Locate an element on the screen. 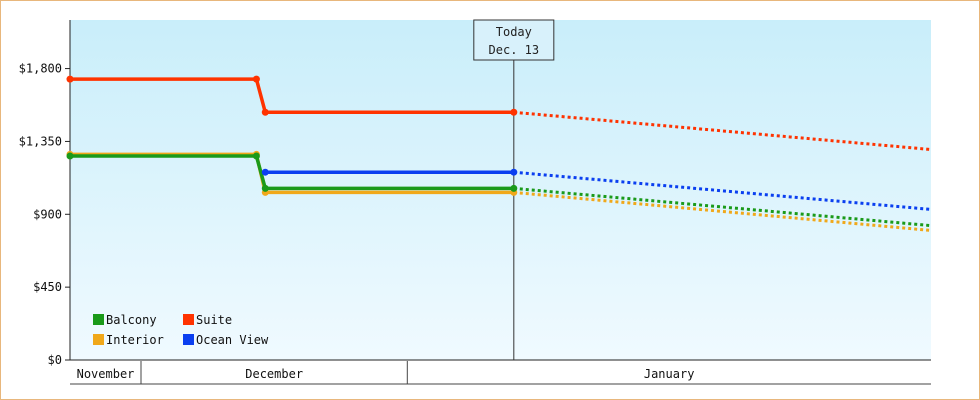 This screenshot has height=400, width=980. y-tick-label: $1,800 is located at coordinates (40, 69).